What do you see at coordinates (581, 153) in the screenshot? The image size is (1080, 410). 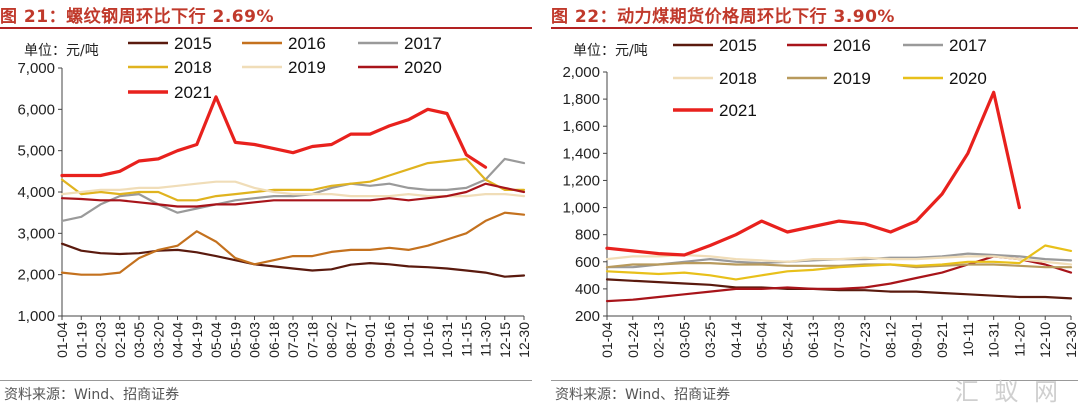 I see `y-tick-label: 1,400` at bounding box center [581, 153].